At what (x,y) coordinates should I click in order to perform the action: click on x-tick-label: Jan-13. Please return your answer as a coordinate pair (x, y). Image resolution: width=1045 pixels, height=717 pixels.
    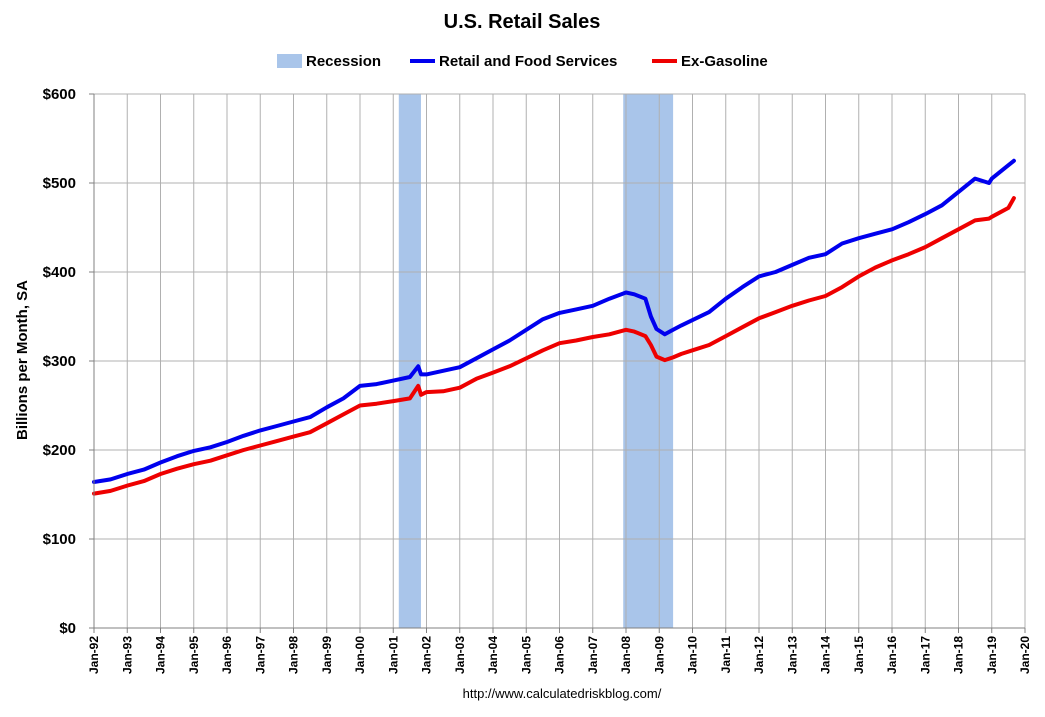
    Looking at the image, I should click on (792, 655).